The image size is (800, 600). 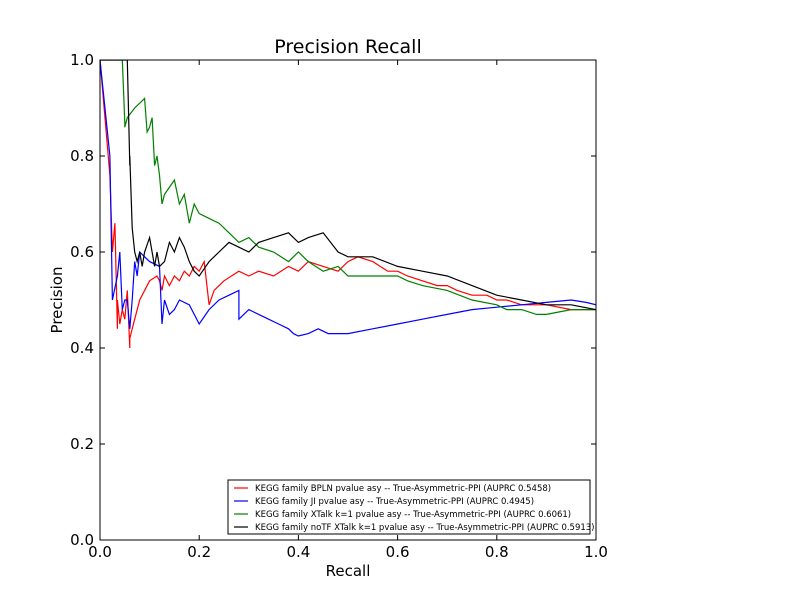 I want to click on y-tick-label: 0.0, so click(x=82, y=540).